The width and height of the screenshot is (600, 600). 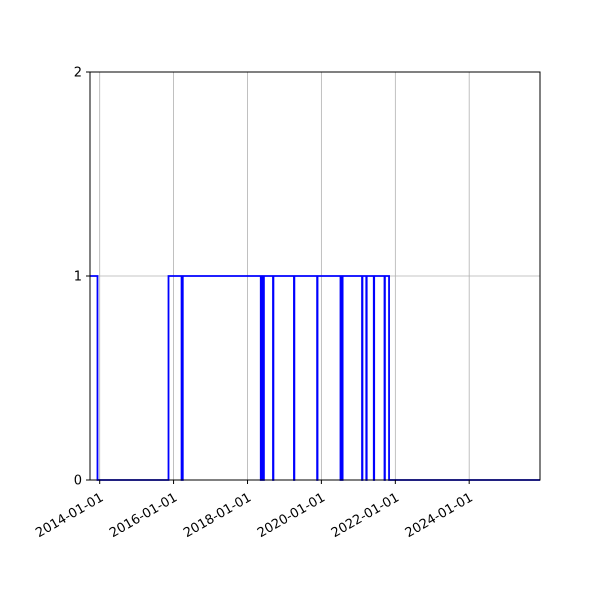 I want to click on x-tick-label: 2014-01-01, so click(x=69, y=515).